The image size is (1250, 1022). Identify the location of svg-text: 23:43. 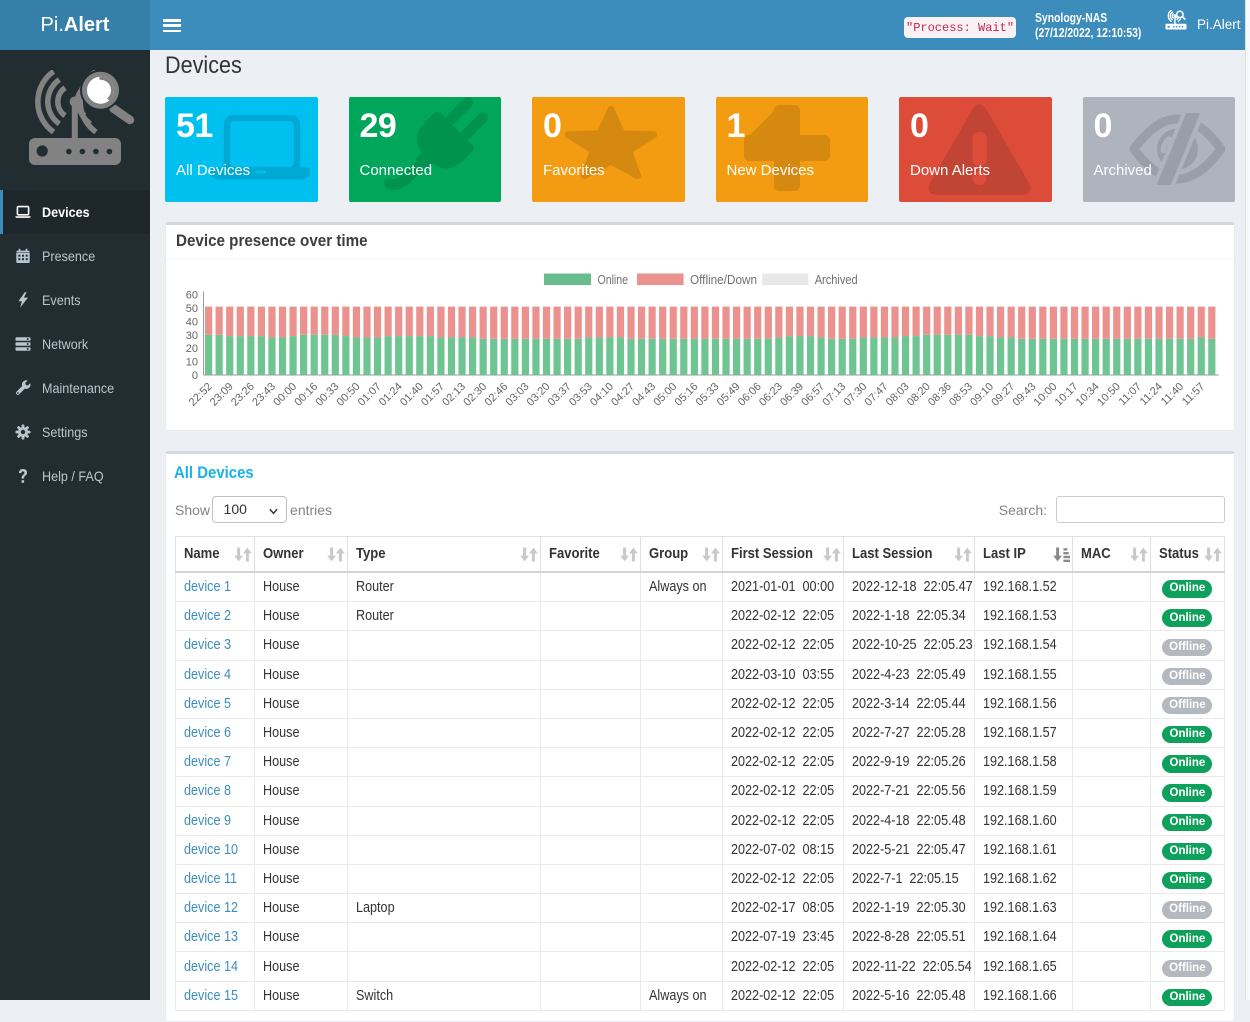
(264, 394).